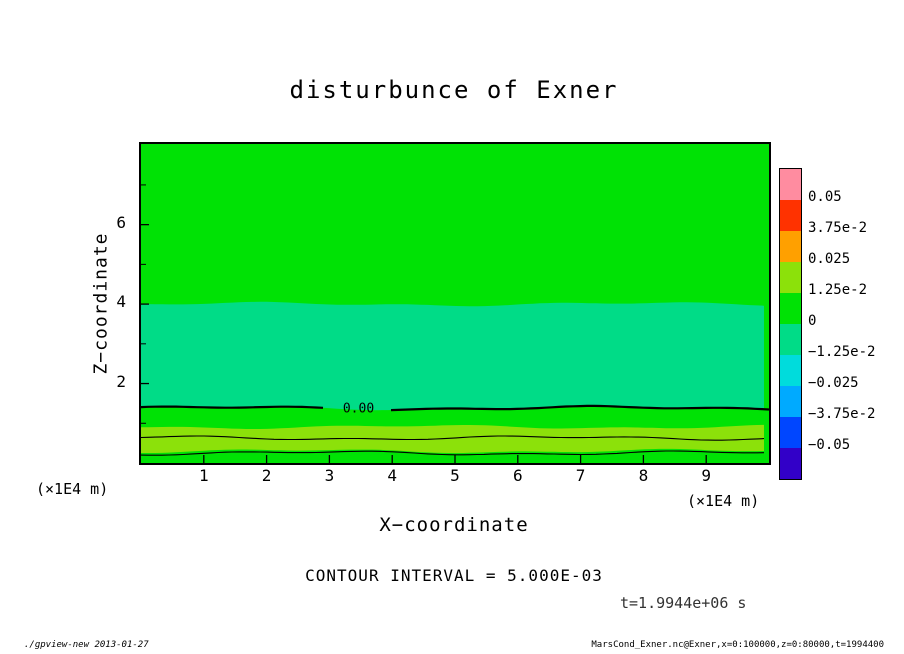 Image resolution: width=904 pixels, height=654 pixels. What do you see at coordinates (72, 489) in the screenshot?
I see `y-axis-unit: (×1E4 m)` at bounding box center [72, 489].